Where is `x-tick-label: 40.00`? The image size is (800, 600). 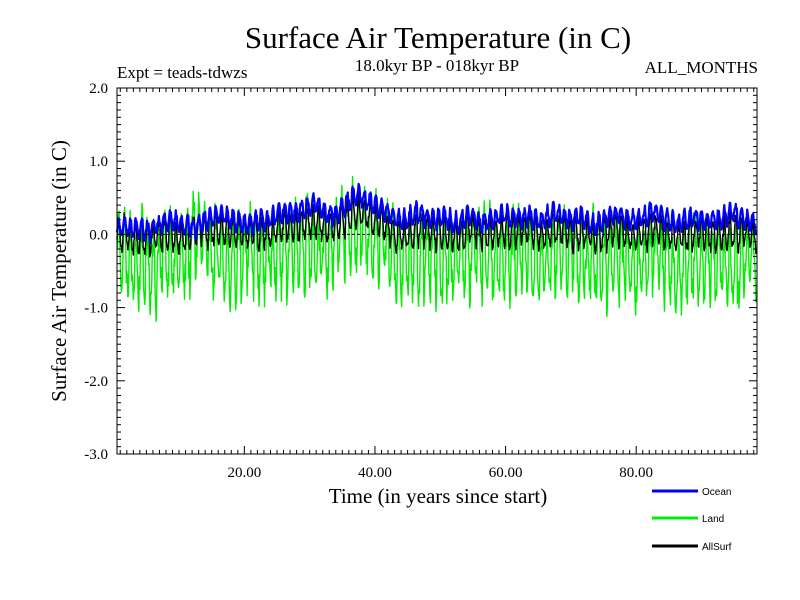
x-tick-label: 40.00 is located at coordinates (375, 473).